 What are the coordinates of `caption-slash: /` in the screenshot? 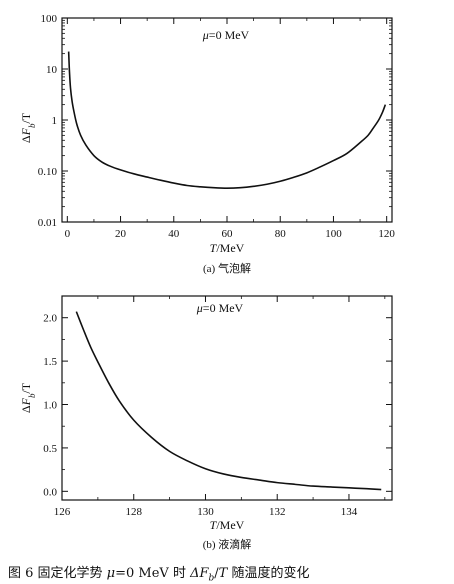 It's located at (216, 573).